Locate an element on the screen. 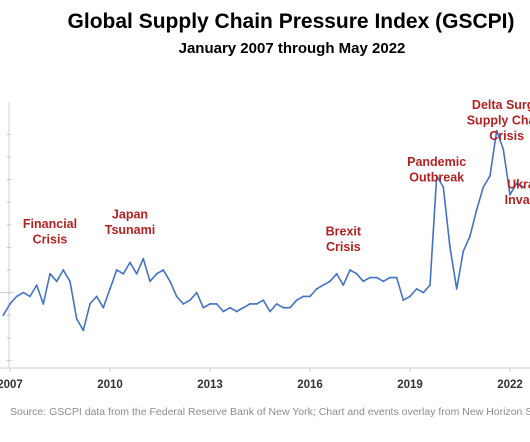  event-annotation-label: Brexit is located at coordinates (344, 232).